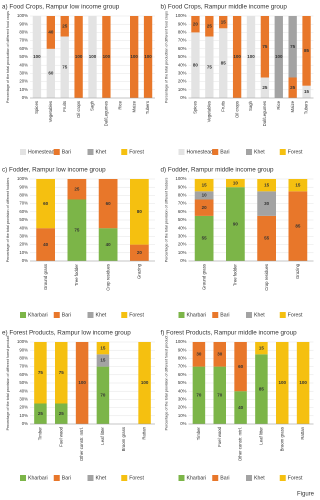 This screenshot has height=500, width=320. I want to click on data-label: 10, so click(236, 182).